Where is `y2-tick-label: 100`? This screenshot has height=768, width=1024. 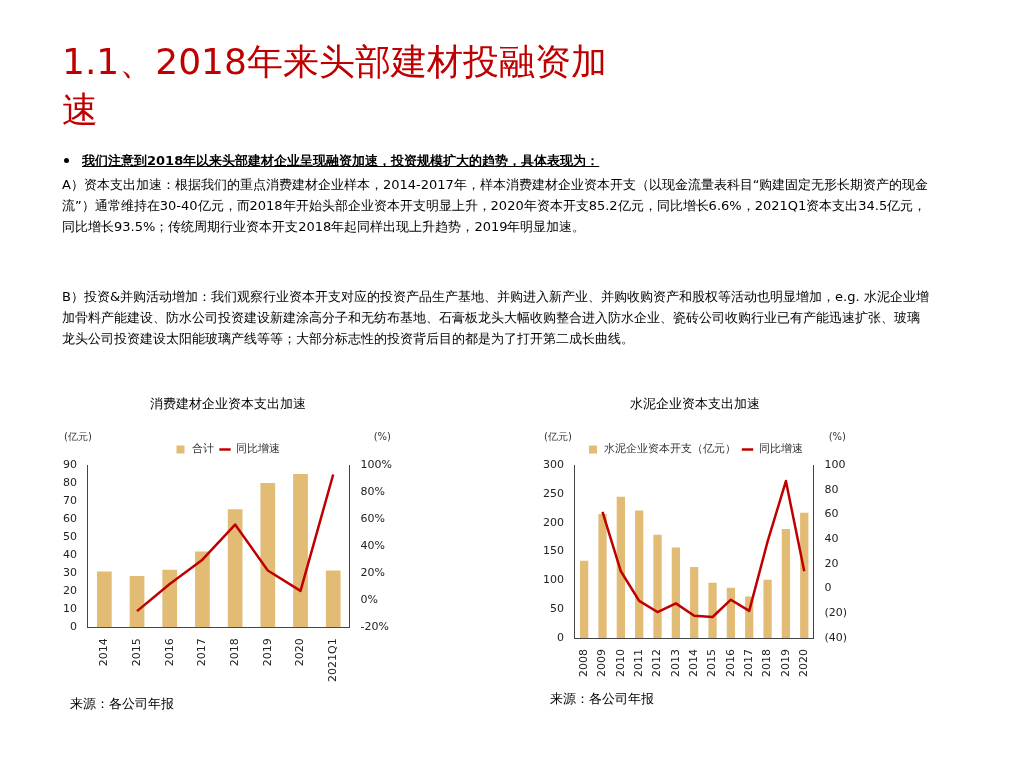 y2-tick-label: 100 is located at coordinates (835, 464).